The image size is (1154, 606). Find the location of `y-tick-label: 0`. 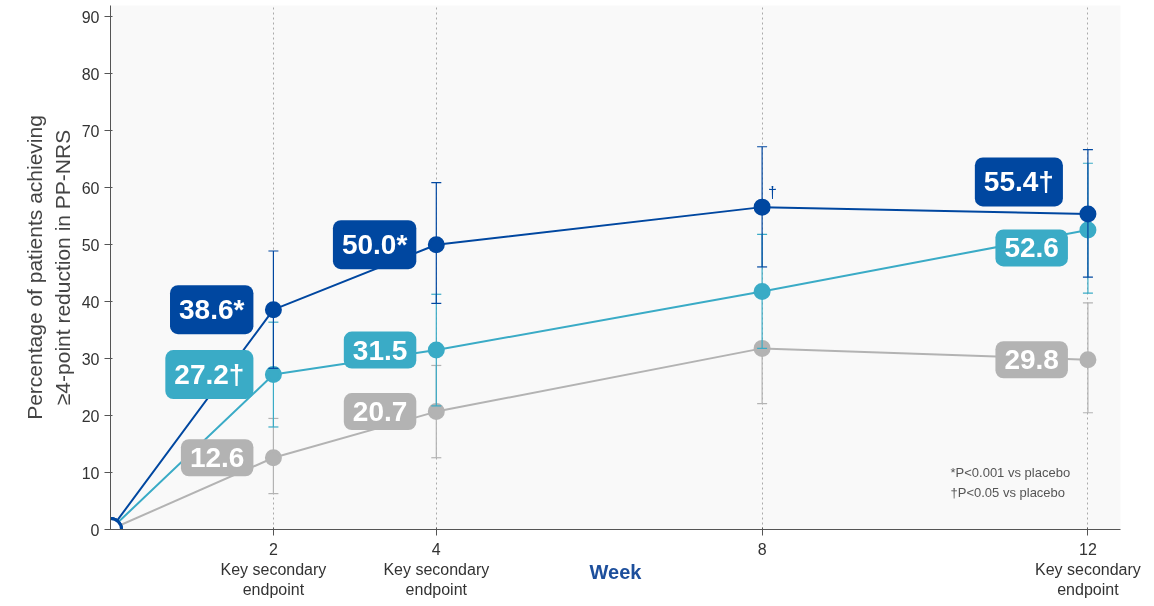

y-tick-label: 0 is located at coordinates (95, 530).